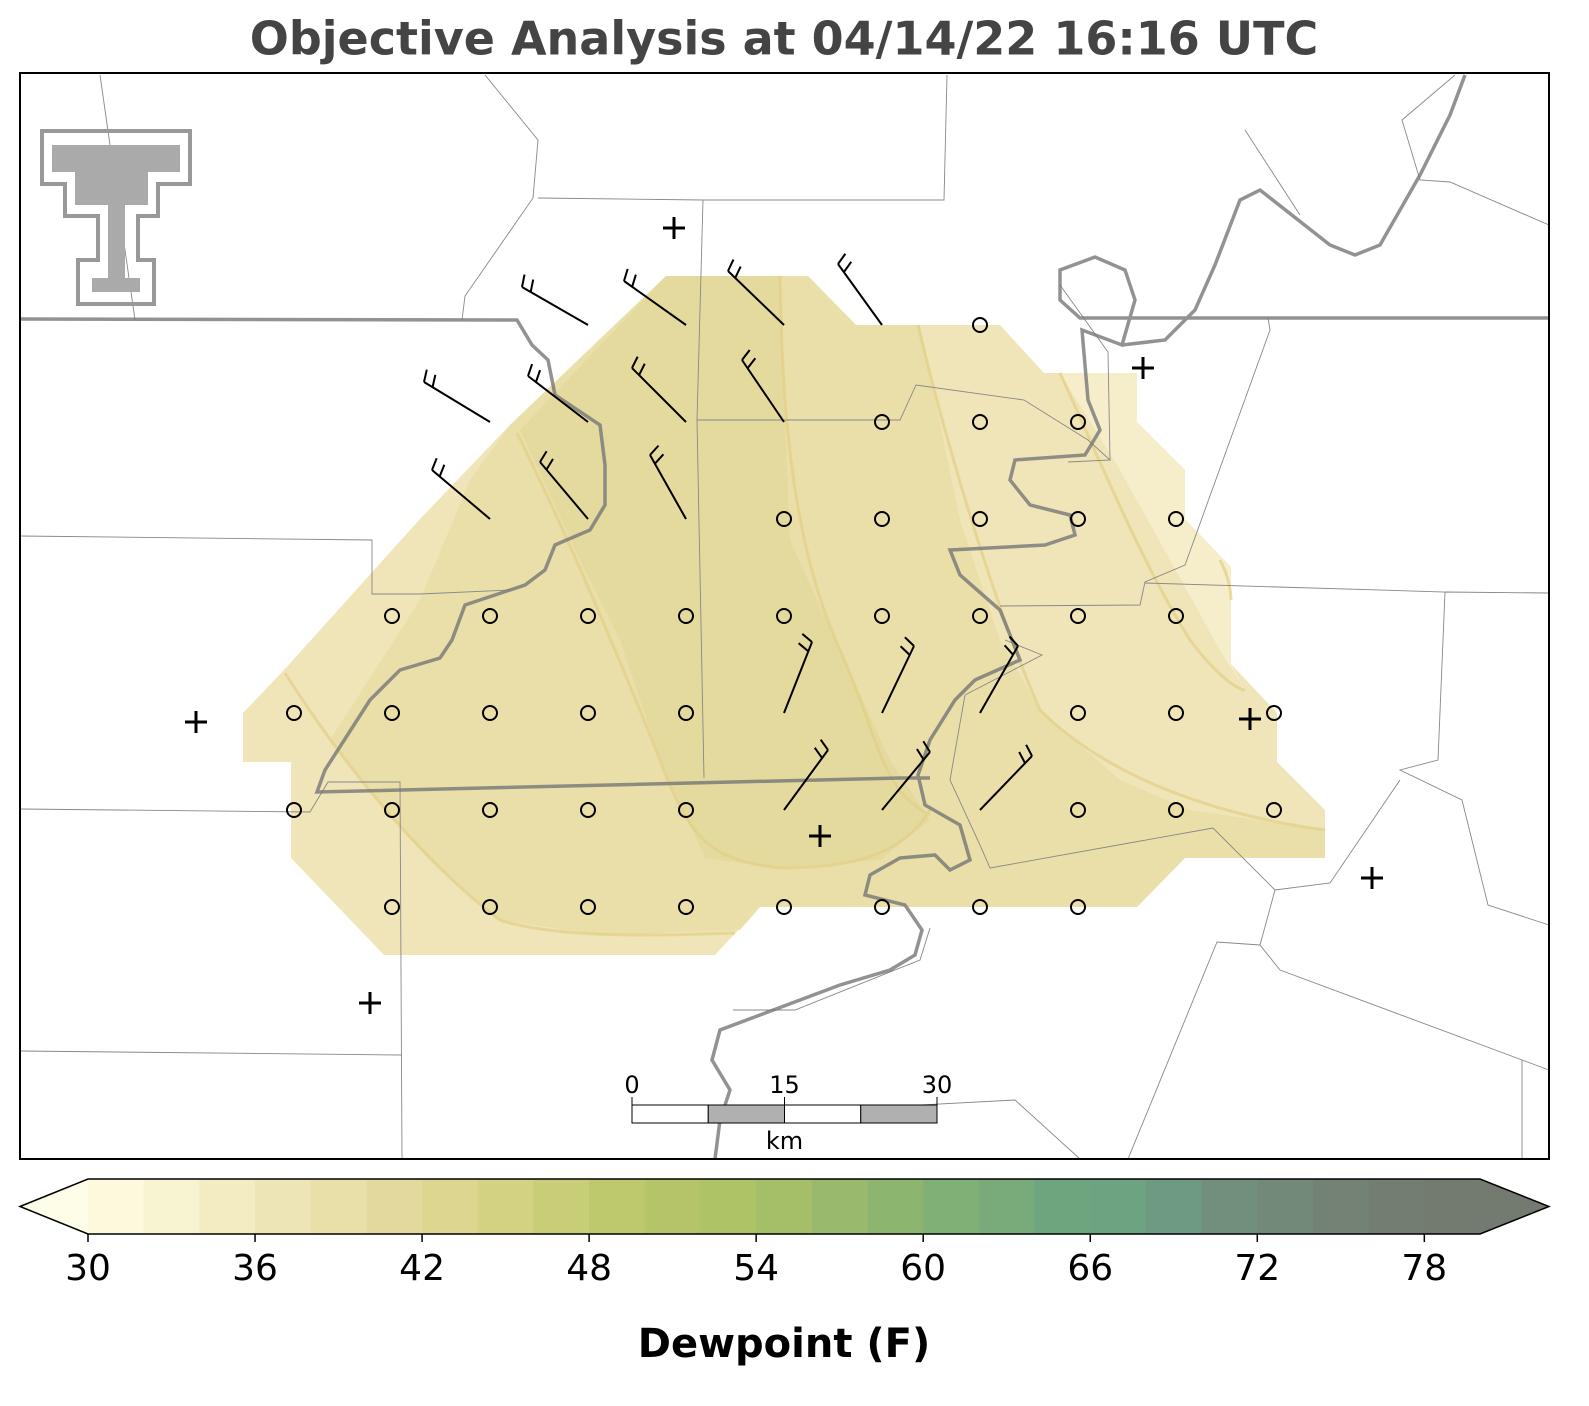 The width and height of the screenshot is (1589, 1406). I want to click on colorbar-tick-label: 30, so click(88, 1268).